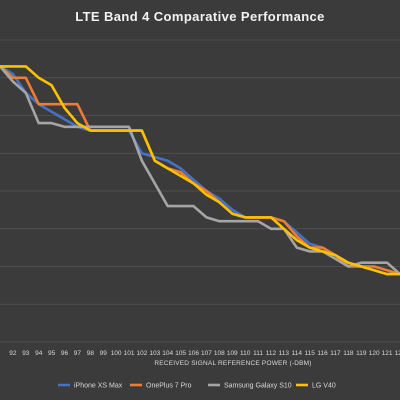  What do you see at coordinates (297, 353) in the screenshot?
I see `x-tick-label: 114` at bounding box center [297, 353].